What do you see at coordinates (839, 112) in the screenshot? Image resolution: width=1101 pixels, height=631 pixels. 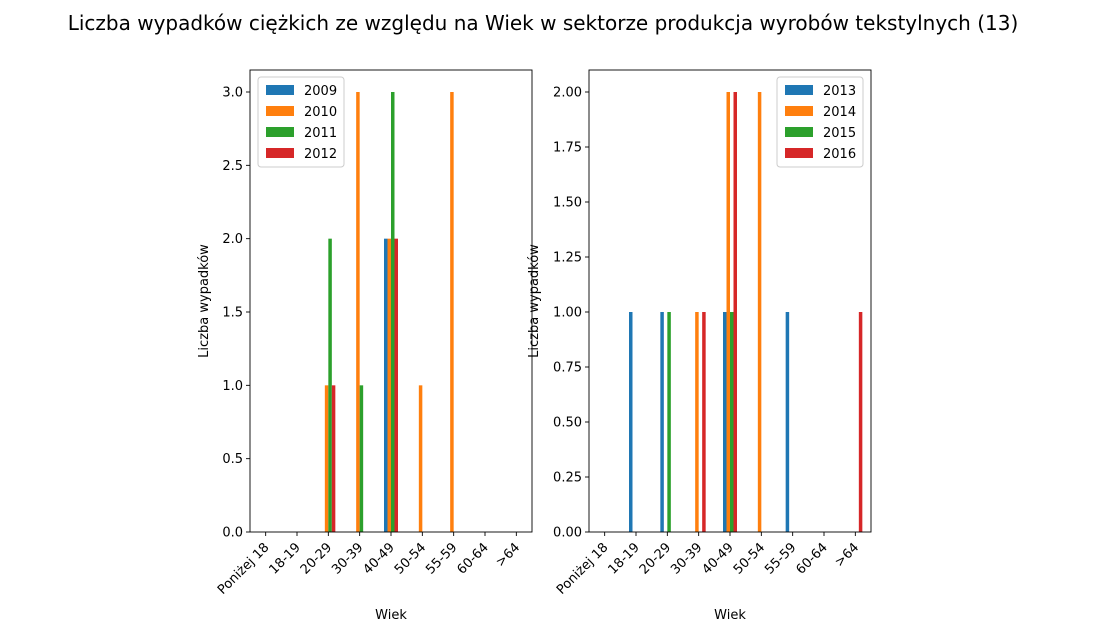 I see `legend-label: 2014` at bounding box center [839, 112].